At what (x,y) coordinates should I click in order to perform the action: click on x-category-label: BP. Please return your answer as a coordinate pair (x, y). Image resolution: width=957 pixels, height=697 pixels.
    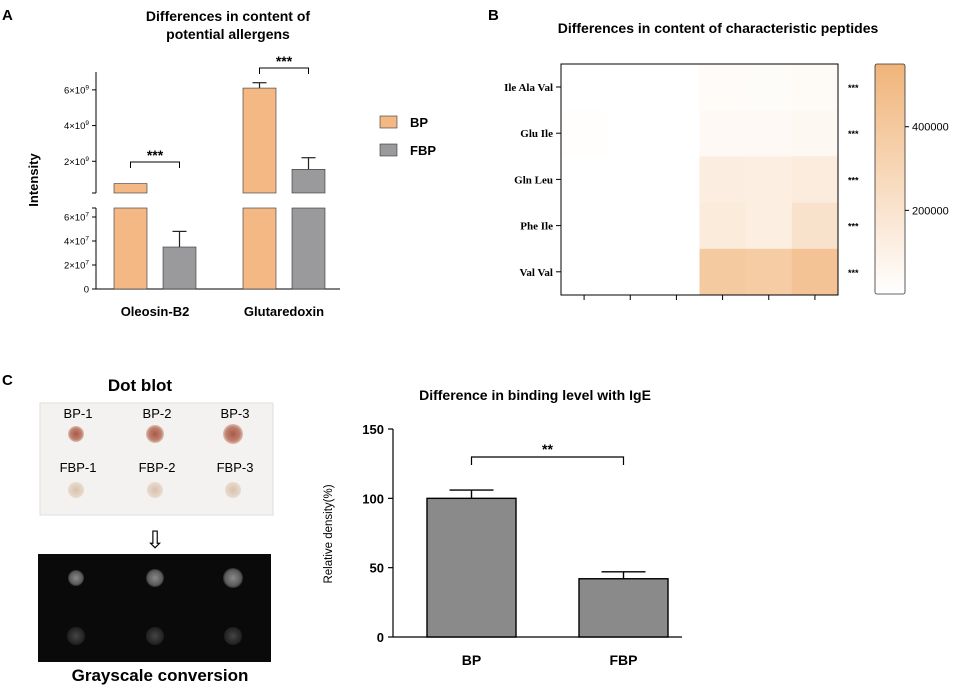
    Looking at the image, I should click on (471, 660).